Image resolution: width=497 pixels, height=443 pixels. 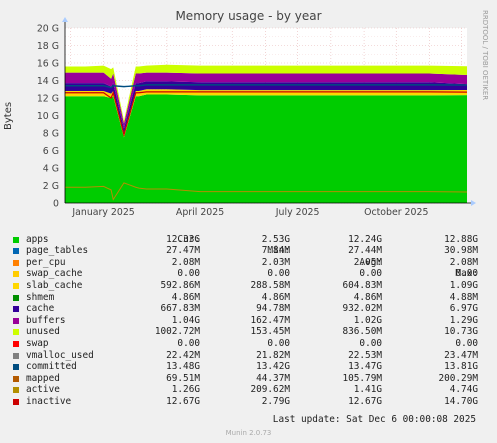 What do you see at coordinates (251, 274) in the screenshot?
I see `legend-row-swap-cache: swap_cache 0.00 0.00 0.00 0.00` at bounding box center [251, 274].